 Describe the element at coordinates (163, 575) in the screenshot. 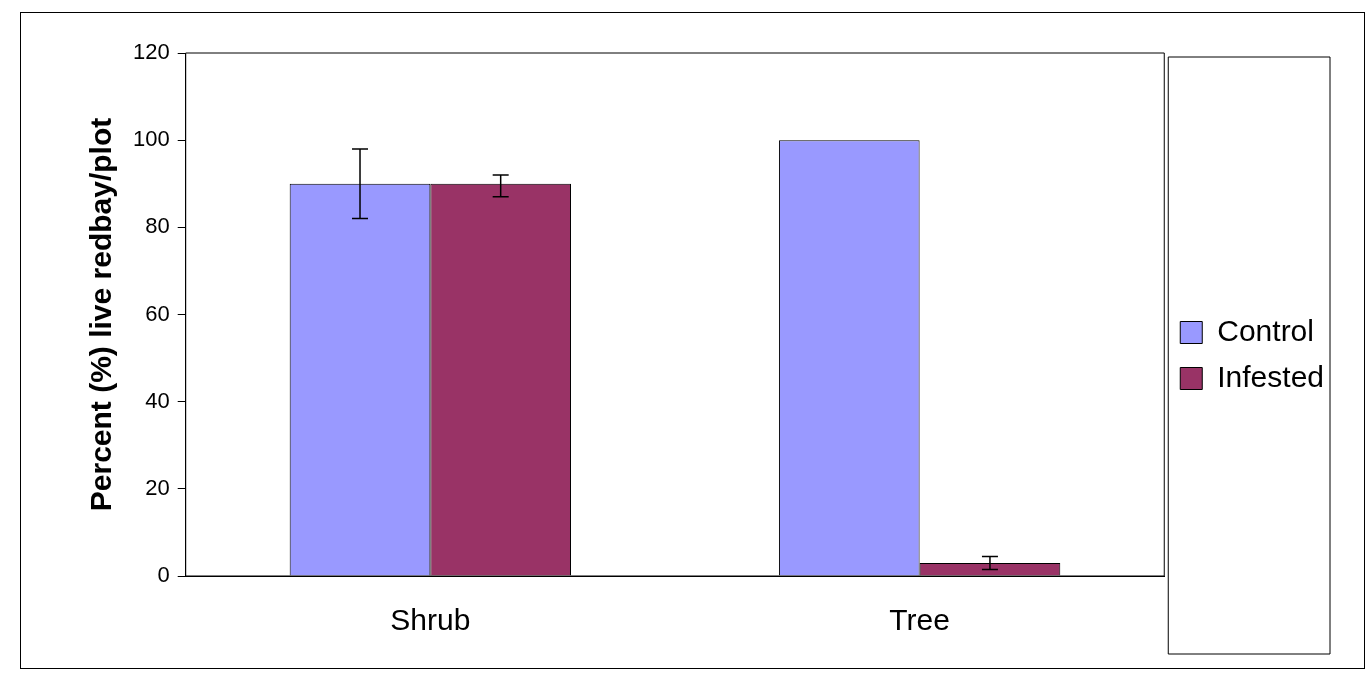

I see `y-tick-label: 0` at that location.